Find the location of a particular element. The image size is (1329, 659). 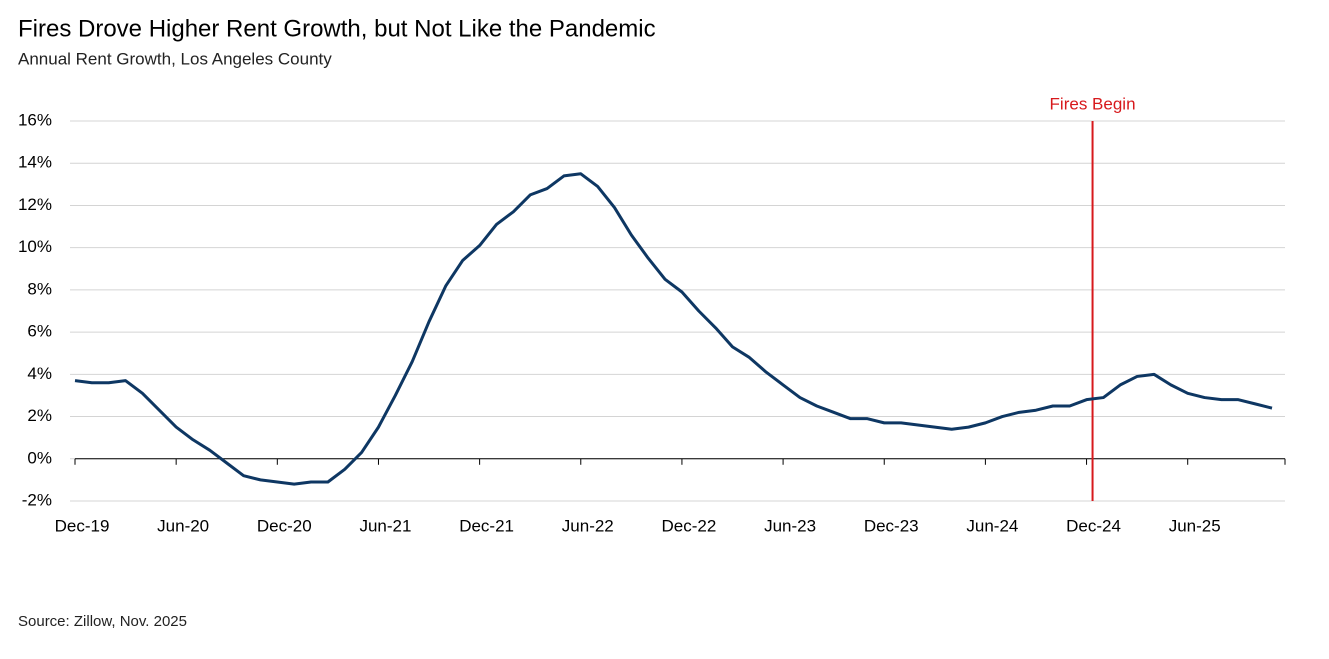

x-tick-label: Dec-24 is located at coordinates (1093, 525).